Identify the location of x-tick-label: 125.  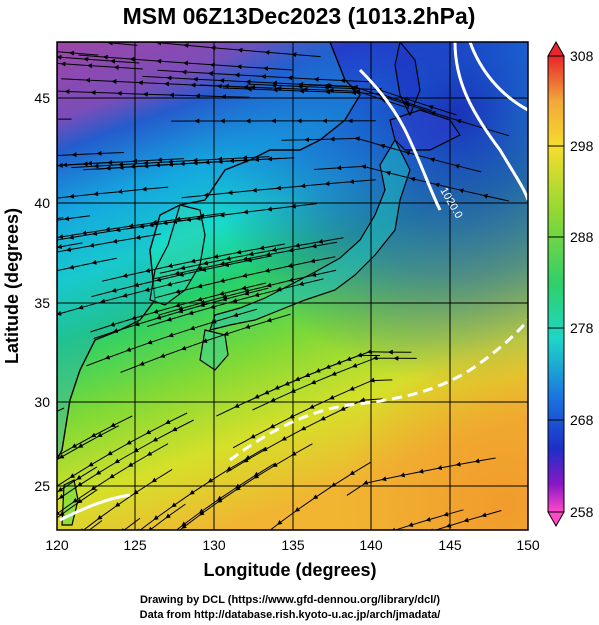
(135, 545).